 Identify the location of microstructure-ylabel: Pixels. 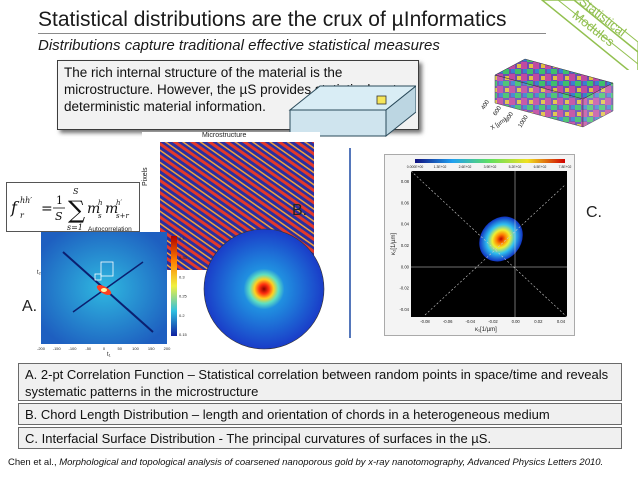
(145, 176).